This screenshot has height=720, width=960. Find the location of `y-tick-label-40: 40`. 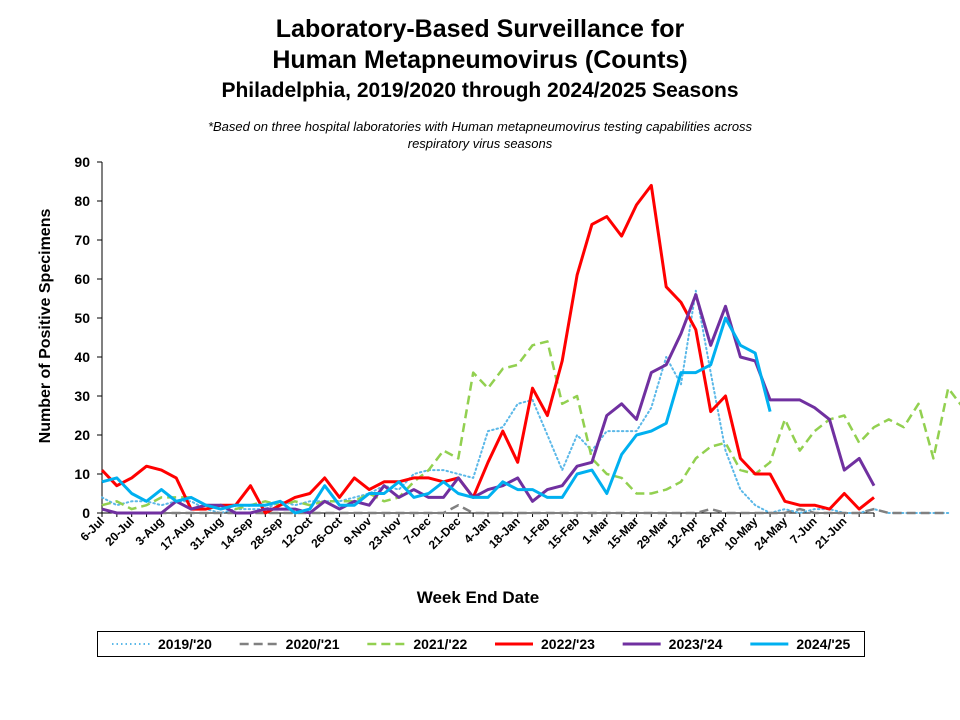

y-tick-label-40: 40 is located at coordinates (82, 357).